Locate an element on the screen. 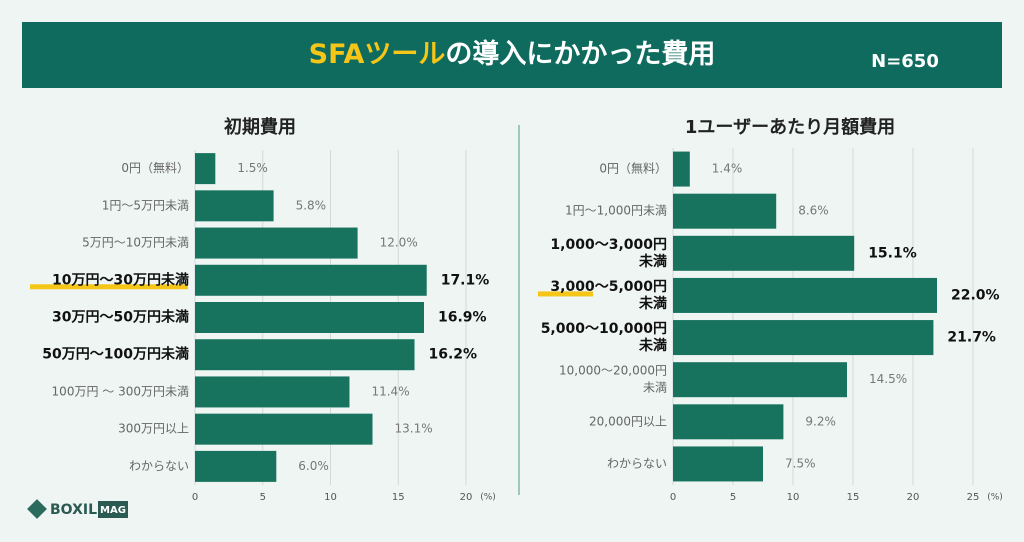  y-tick-label: 1円～1,000円未満 is located at coordinates (616, 211).